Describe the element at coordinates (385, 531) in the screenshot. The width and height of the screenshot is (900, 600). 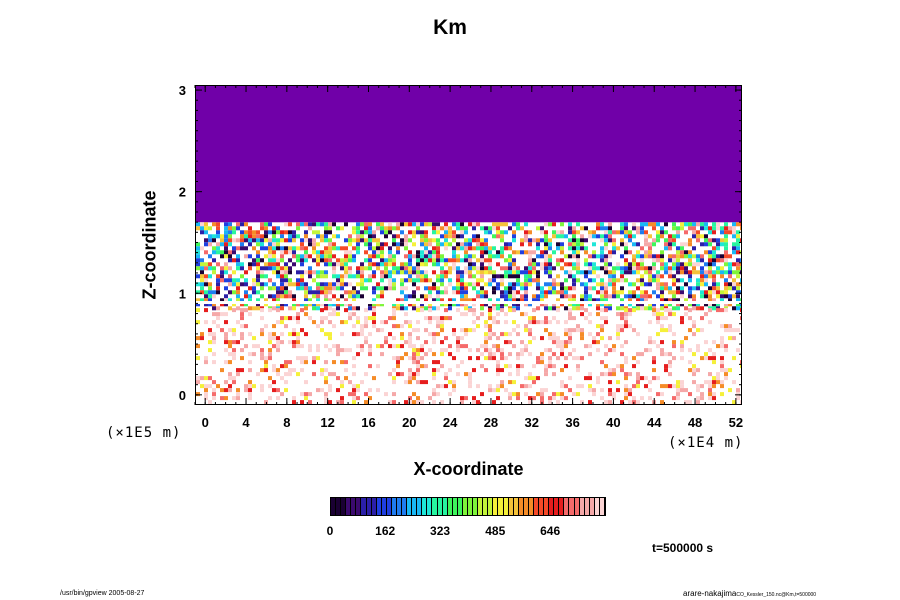
I see `colorbar-tick-label: 162` at that location.